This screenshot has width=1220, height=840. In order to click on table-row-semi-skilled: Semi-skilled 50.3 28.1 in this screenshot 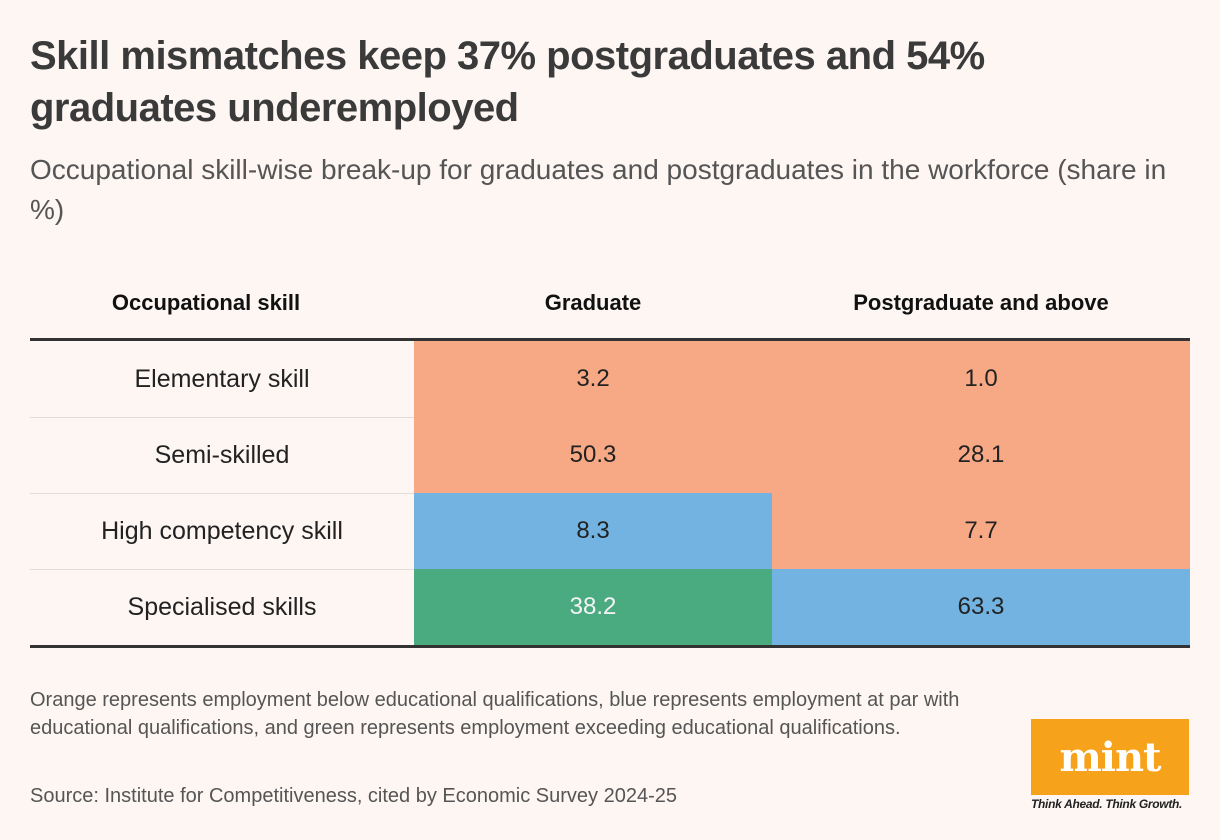, I will do `click(610, 455)`.